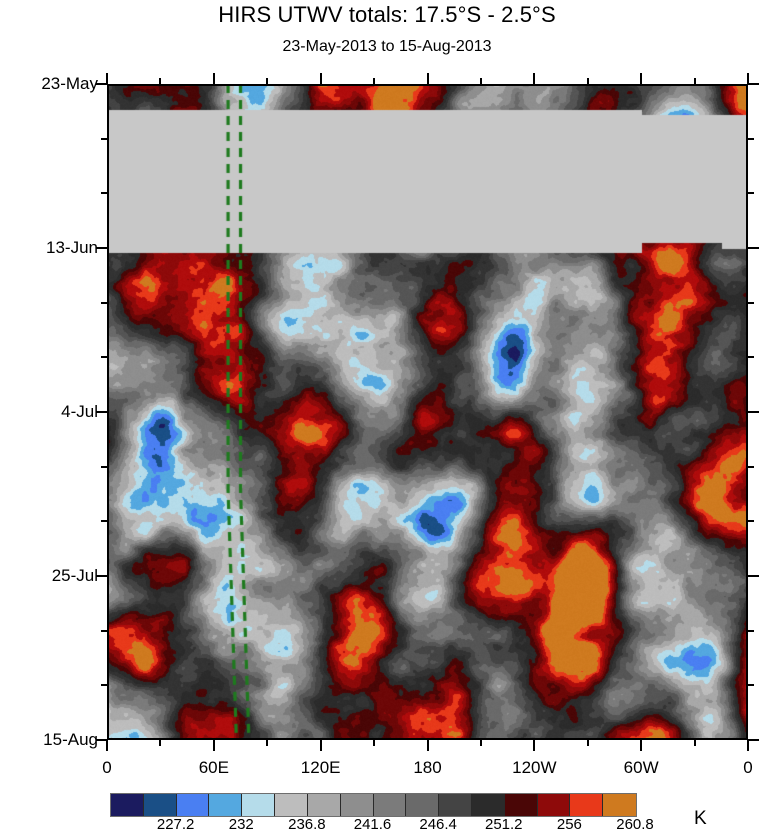  Describe the element at coordinates (320, 767) in the screenshot. I see `x-axis-label: 120E` at that location.